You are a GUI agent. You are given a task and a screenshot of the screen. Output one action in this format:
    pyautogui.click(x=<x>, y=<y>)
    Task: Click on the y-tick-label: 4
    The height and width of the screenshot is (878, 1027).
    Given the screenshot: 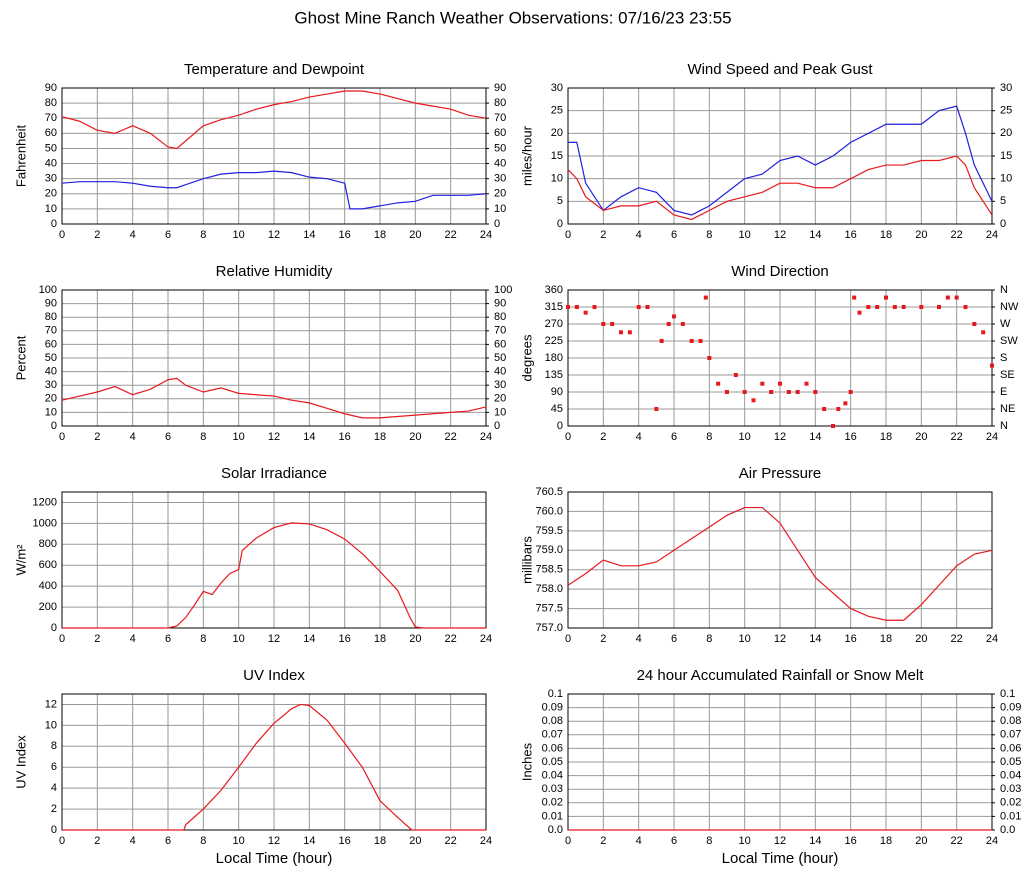 What is the action you would take?
    pyautogui.click(x=54, y=788)
    